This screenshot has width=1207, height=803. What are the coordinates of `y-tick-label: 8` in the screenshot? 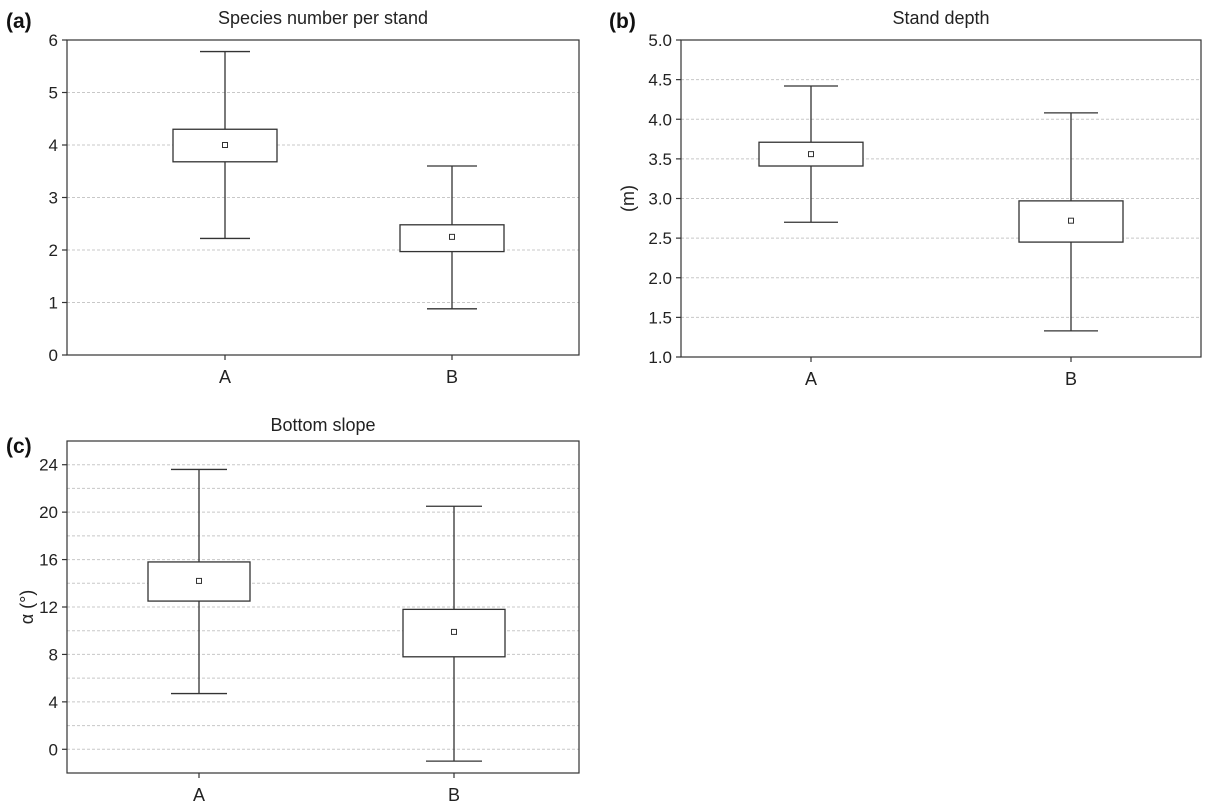 It's located at (53, 654).